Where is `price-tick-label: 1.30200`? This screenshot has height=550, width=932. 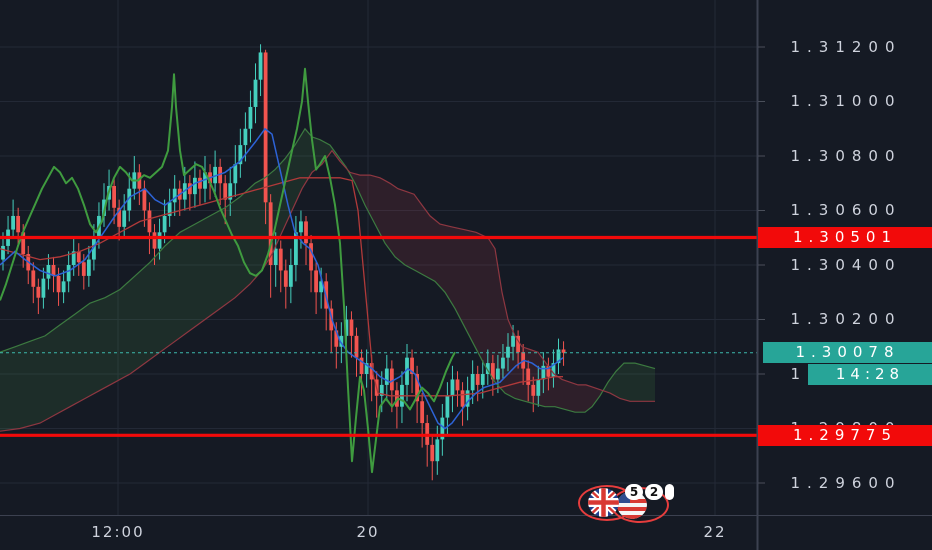
price-tick-label: 1.30200 is located at coordinates (846, 319).